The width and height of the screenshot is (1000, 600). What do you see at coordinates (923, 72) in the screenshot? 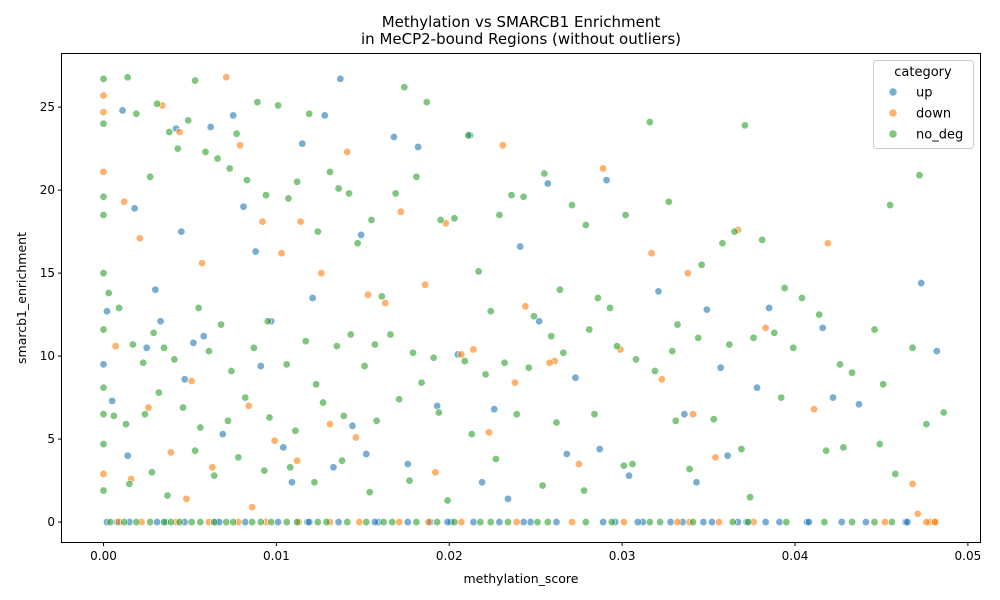
I see `legend-title: category` at bounding box center [923, 72].